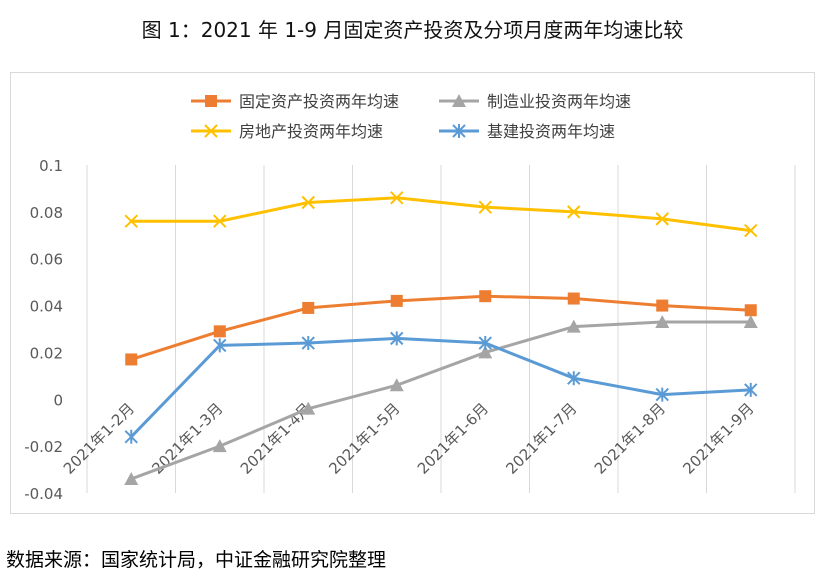 The width and height of the screenshot is (825, 580). I want to click on legend-item: 固定资产投资两年均速, so click(295, 101).